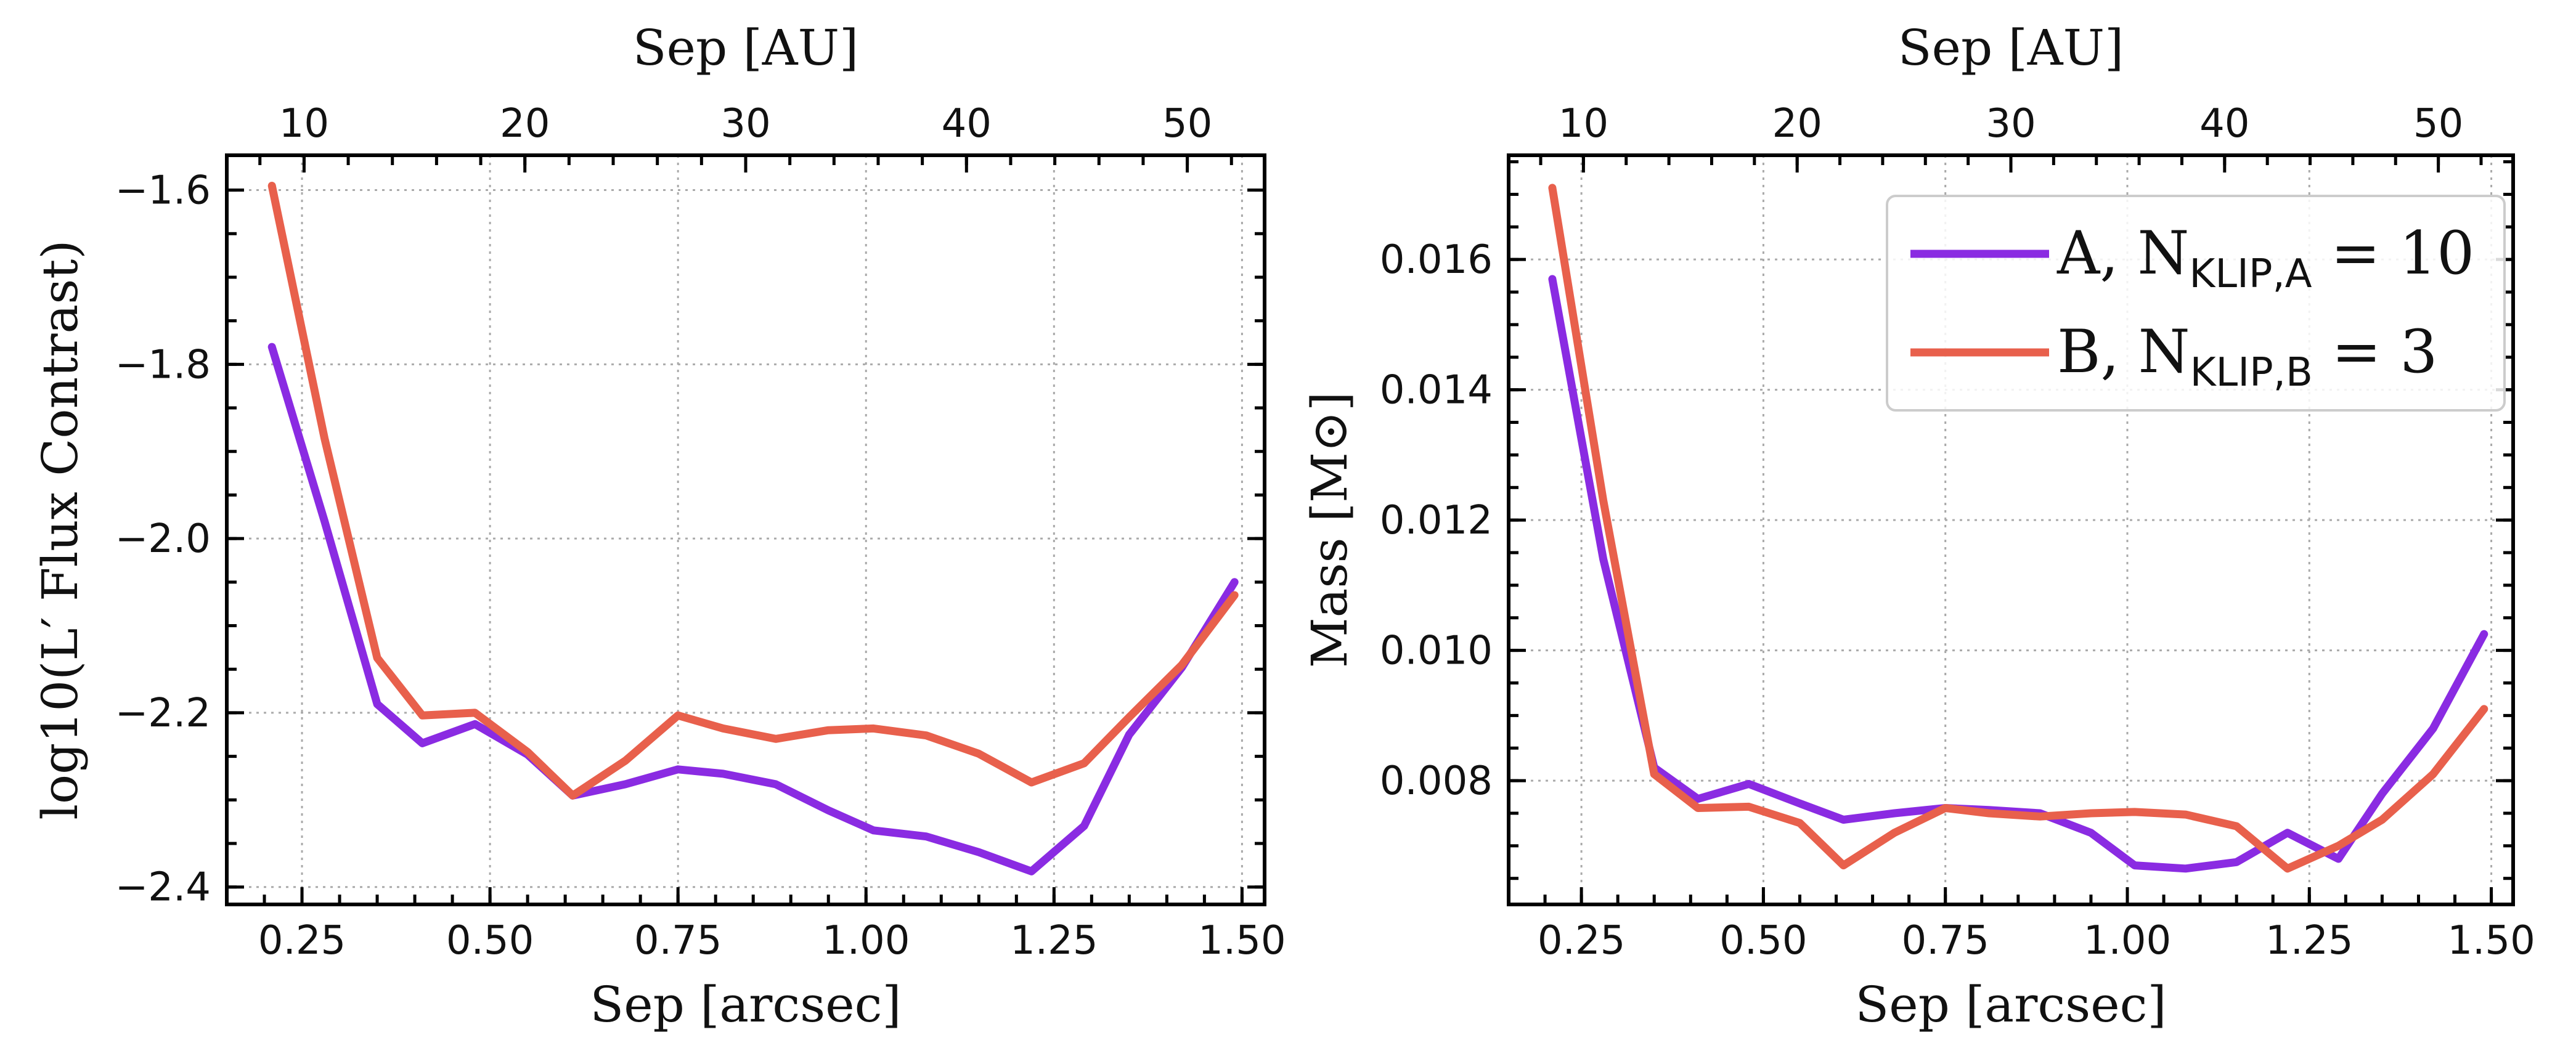 Image resolution: width=2576 pixels, height=1056 pixels. I want to click on legend-label-tail: = 3, so click(2375, 351).